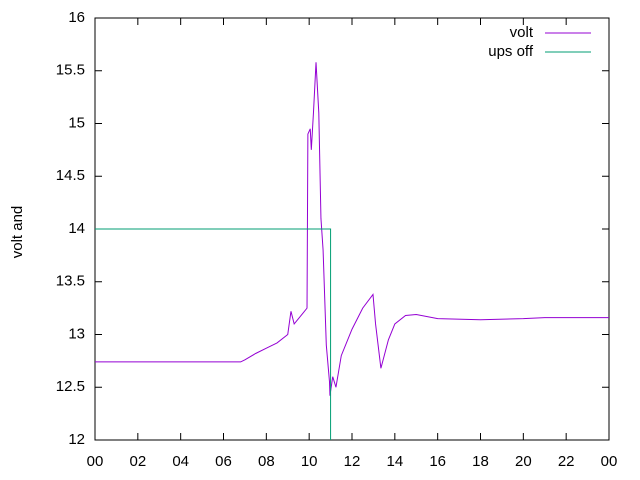  What do you see at coordinates (394, 461) in the screenshot?
I see `x-tick-label: 14` at bounding box center [394, 461].